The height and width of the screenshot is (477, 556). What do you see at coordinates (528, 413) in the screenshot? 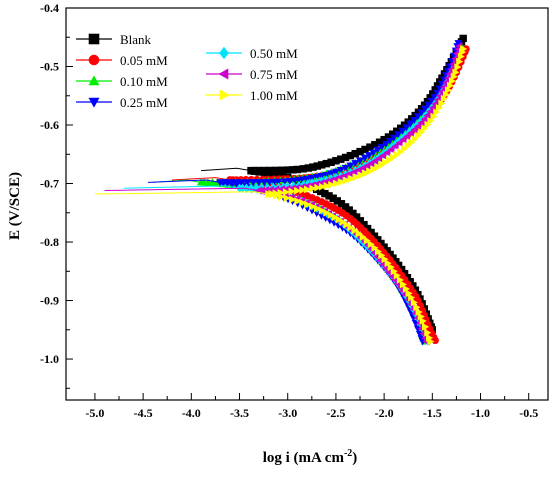
I see `x-tick-label: -0.5` at bounding box center [528, 413].